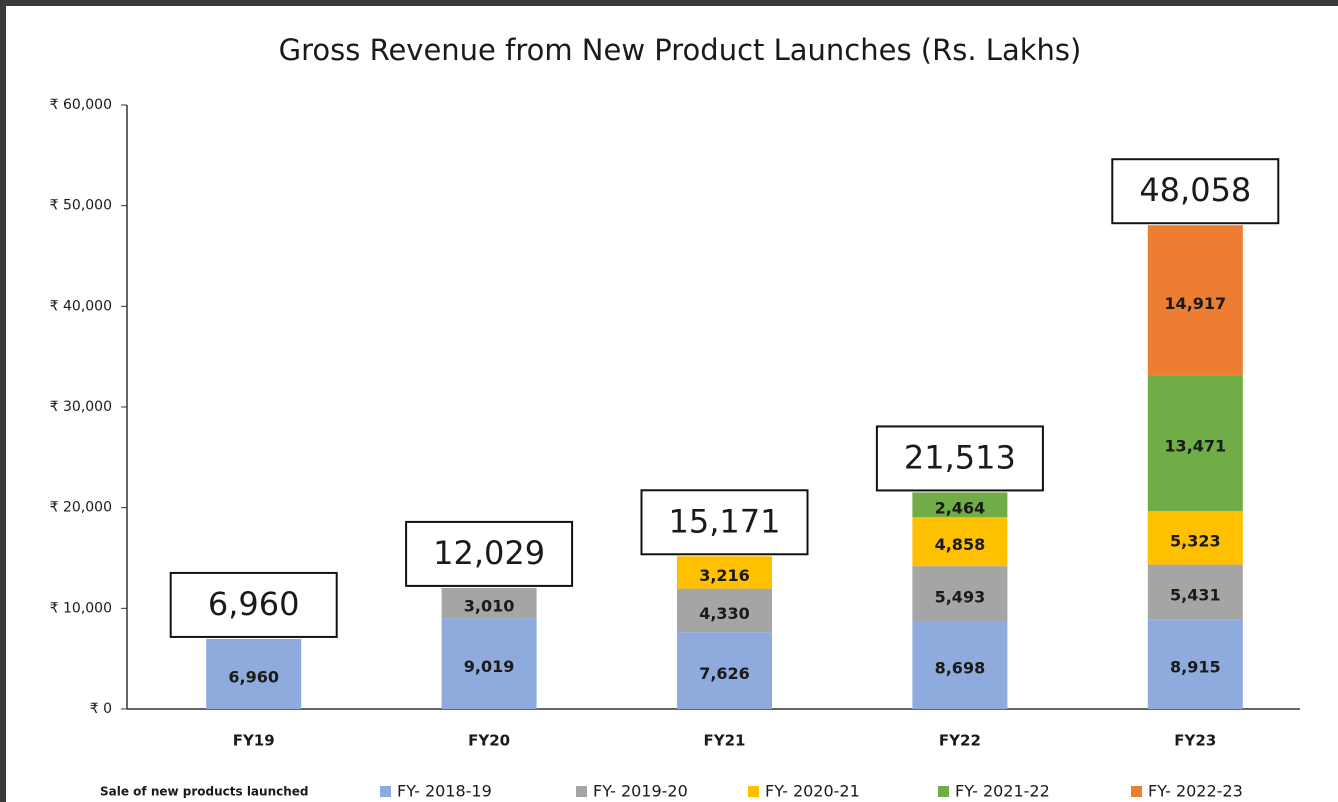  Describe the element at coordinates (669, 3) in the screenshot. I see `top-border` at that location.